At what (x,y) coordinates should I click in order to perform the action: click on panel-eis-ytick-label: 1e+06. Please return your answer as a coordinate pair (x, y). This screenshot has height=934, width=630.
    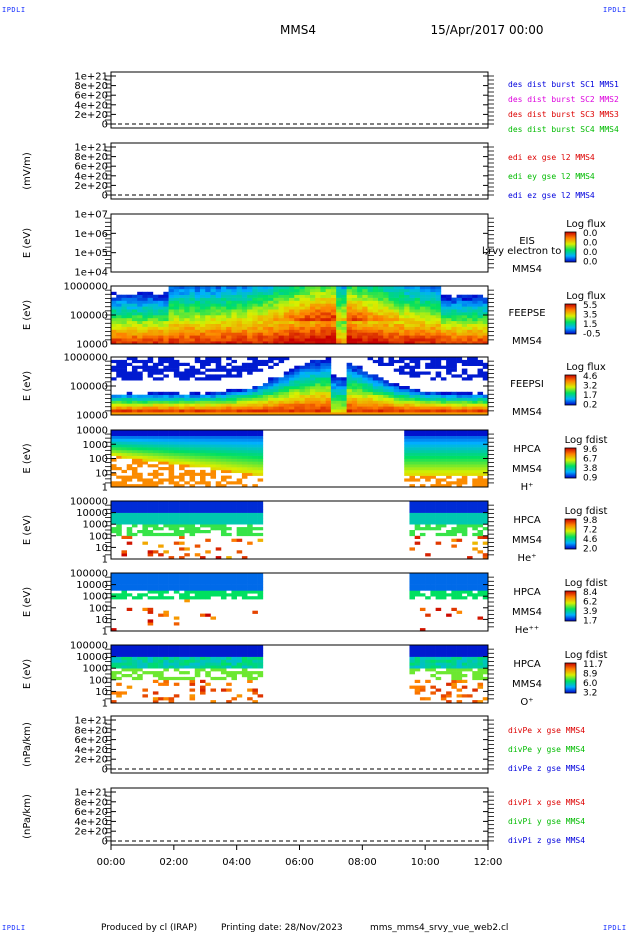
    Looking at the image, I should click on (91, 234).